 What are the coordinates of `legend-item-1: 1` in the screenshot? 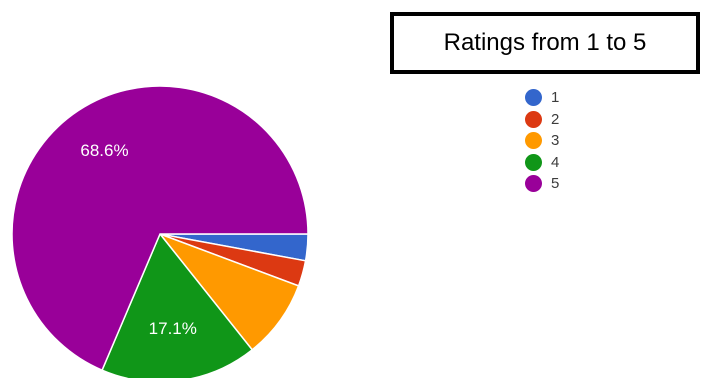 It's located at (542, 98).